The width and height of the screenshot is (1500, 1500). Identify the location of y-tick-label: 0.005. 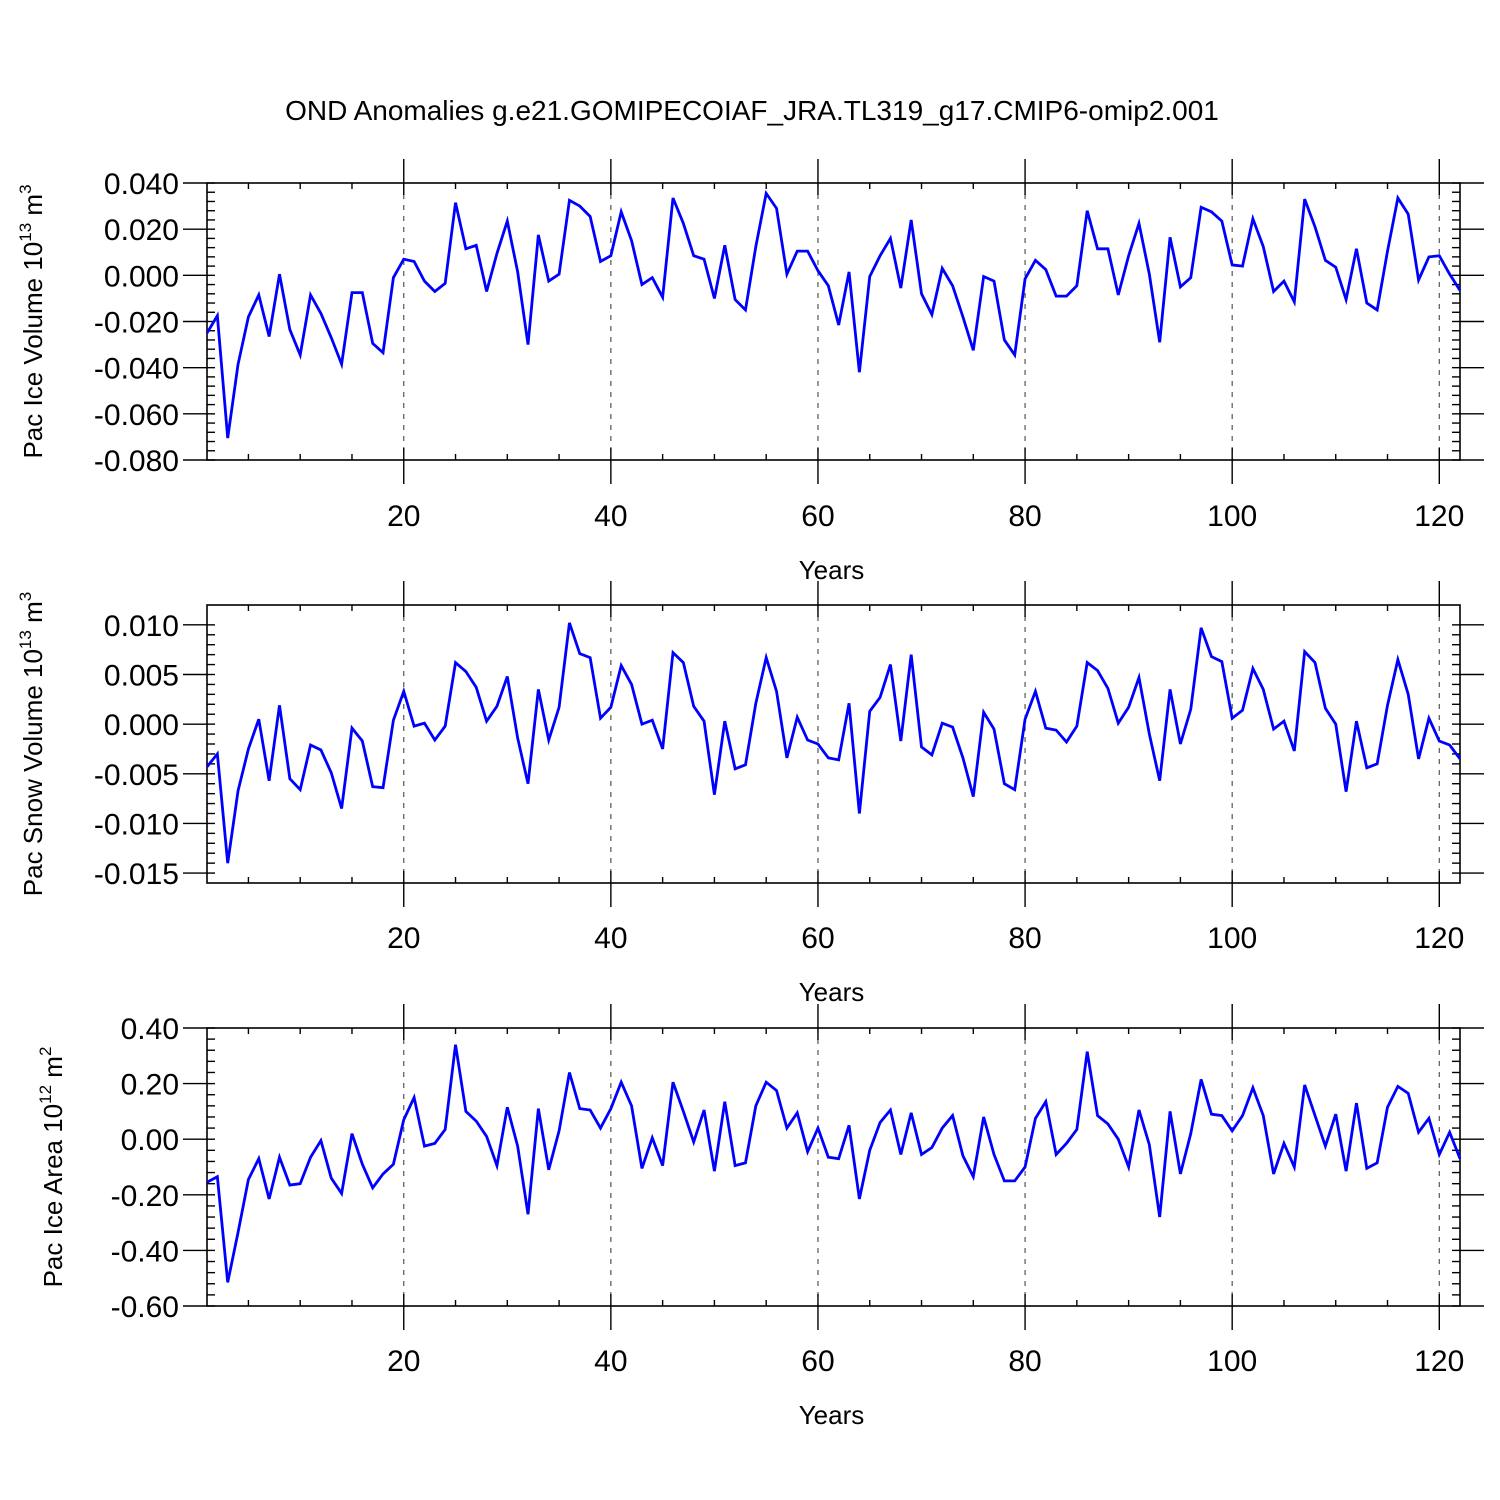
(141, 676).